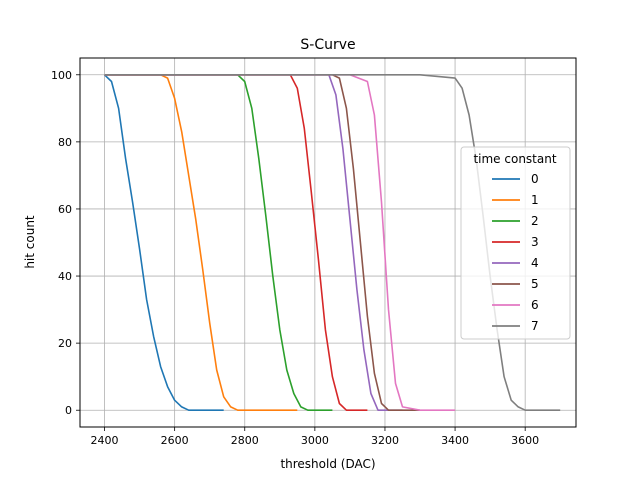  Describe the element at coordinates (65, 209) in the screenshot. I see `y-tick-label: 60` at that location.